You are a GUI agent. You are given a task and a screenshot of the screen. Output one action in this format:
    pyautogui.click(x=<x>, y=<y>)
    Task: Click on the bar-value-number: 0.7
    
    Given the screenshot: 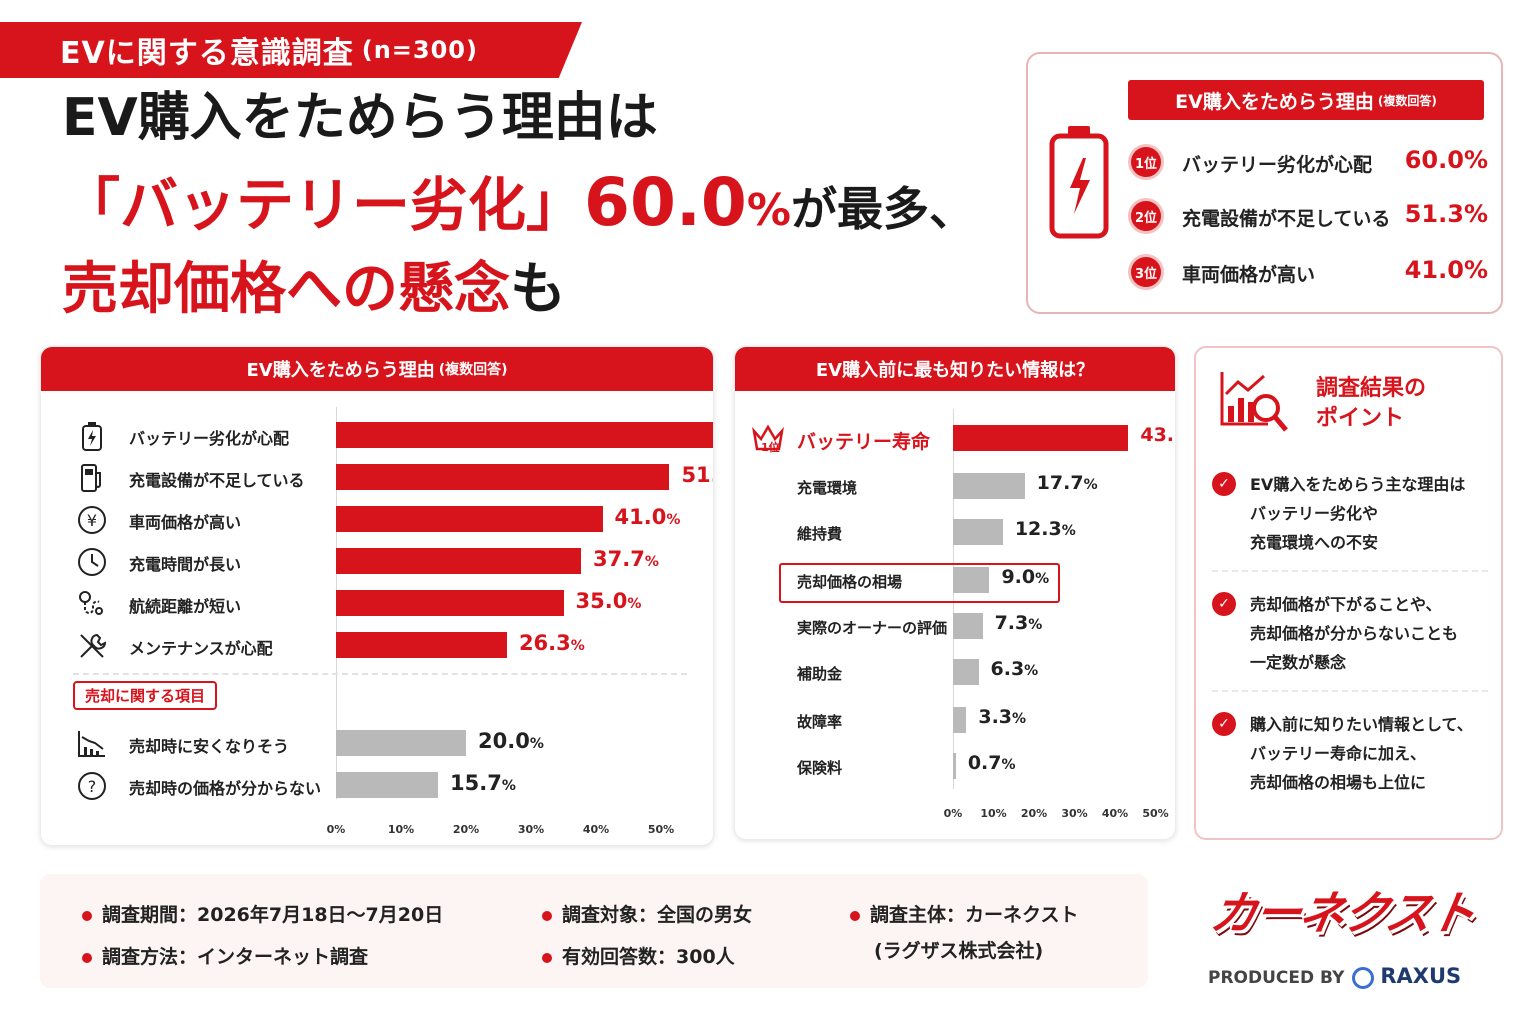 What is the action you would take?
    pyautogui.click(x=984, y=763)
    